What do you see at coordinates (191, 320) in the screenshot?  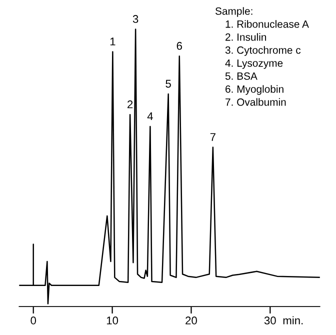 I see `x-tick-label: 20` at bounding box center [191, 320].